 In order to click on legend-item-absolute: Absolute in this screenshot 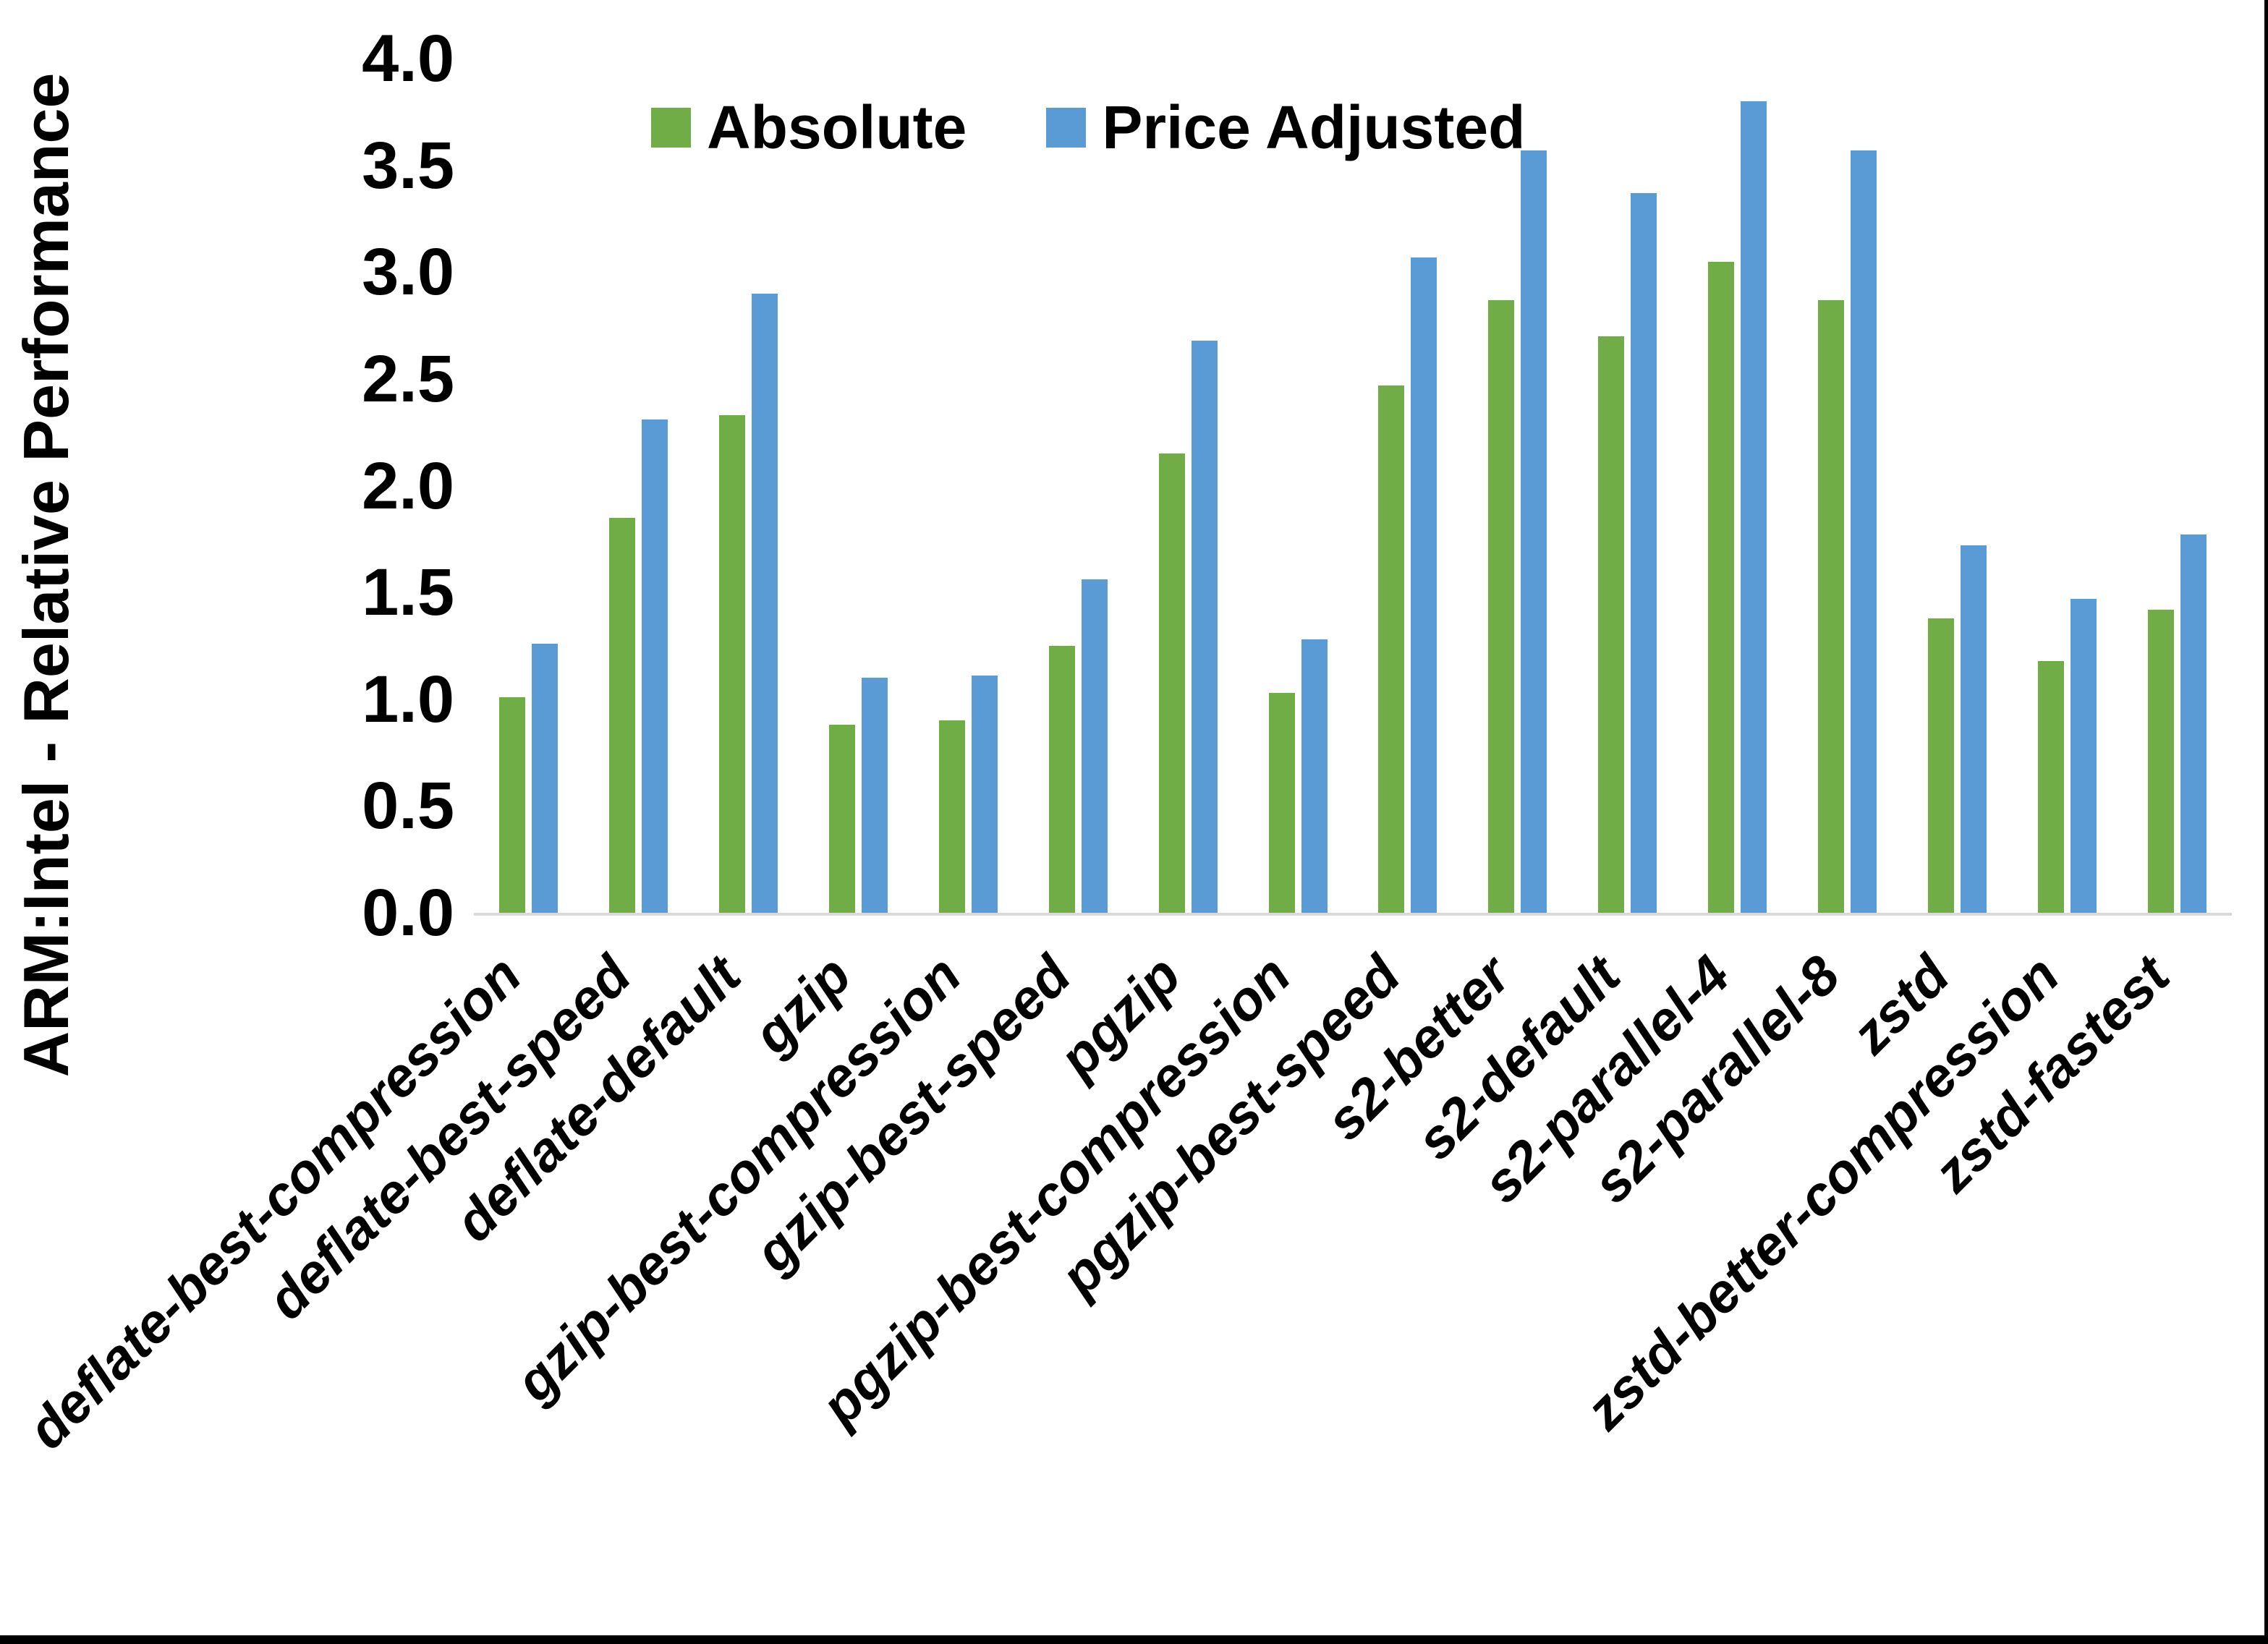, I will do `click(809, 128)`.